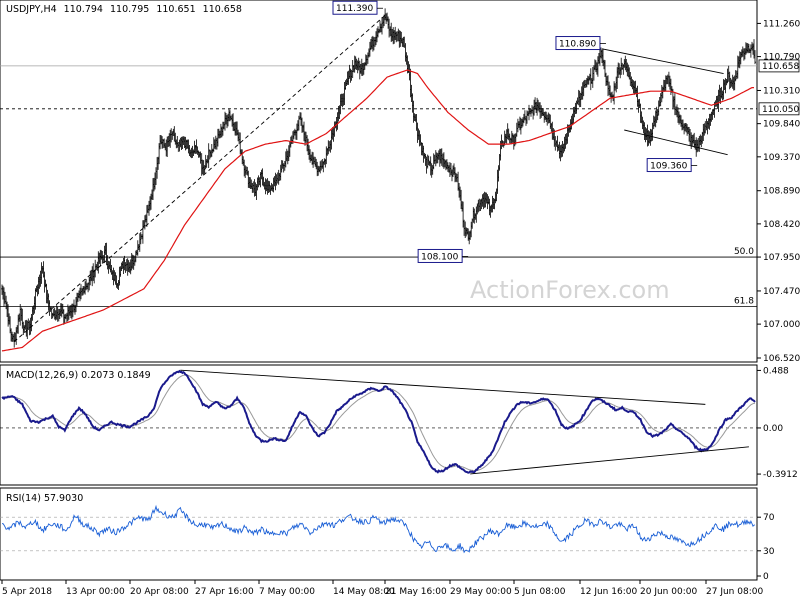 Image resolution: width=800 pixels, height=600 pixels. What do you see at coordinates (95, 592) in the screenshot?
I see `time-tick-label: 13 Apr 00:00` at bounding box center [95, 592].